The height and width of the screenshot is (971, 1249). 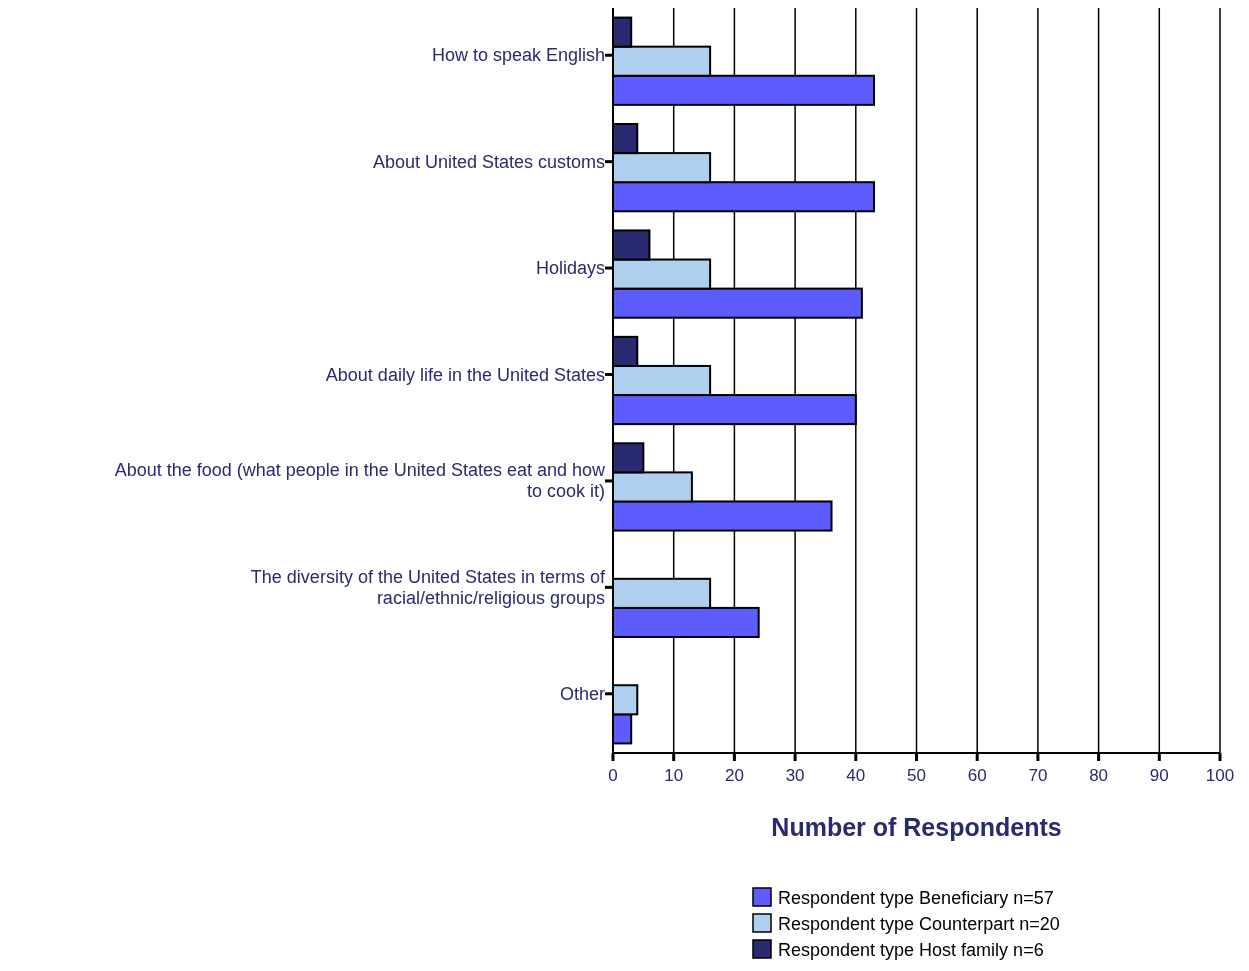 What do you see at coordinates (1038, 775) in the screenshot?
I see `x-tick-label: 70` at bounding box center [1038, 775].